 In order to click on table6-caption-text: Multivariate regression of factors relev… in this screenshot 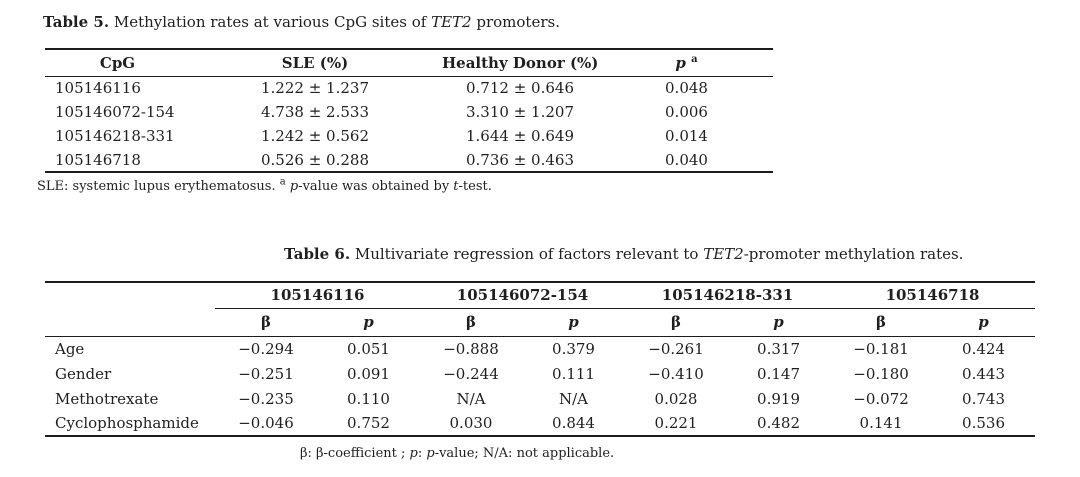, I will do `click(527, 254)`.